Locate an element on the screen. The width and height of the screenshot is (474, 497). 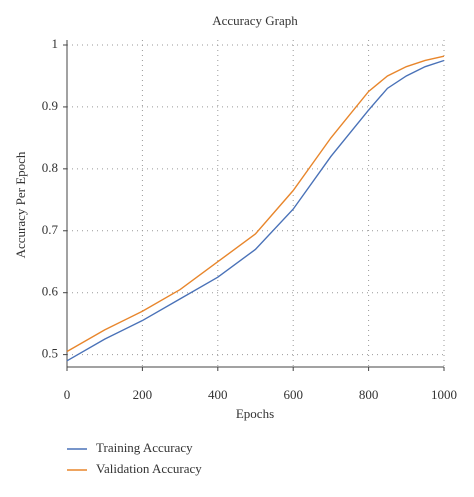
y-tick-label: 0.5 is located at coordinates (50, 353).